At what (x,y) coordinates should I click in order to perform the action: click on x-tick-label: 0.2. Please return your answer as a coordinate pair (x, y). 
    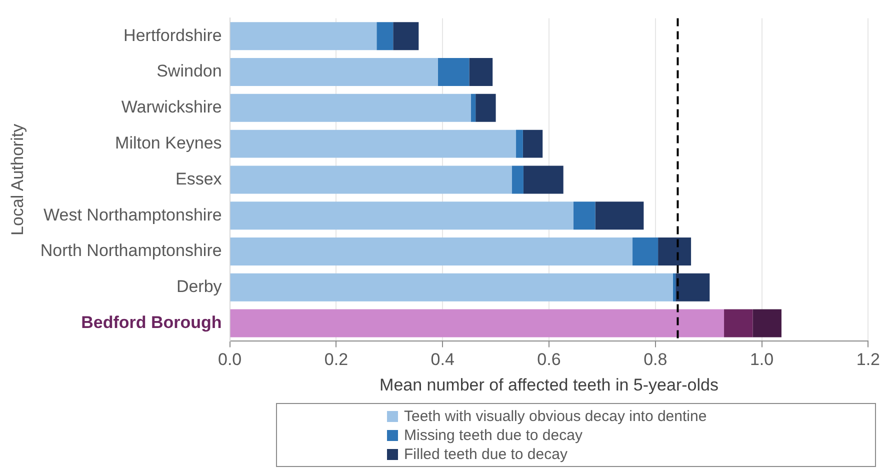
    Looking at the image, I should click on (336, 360).